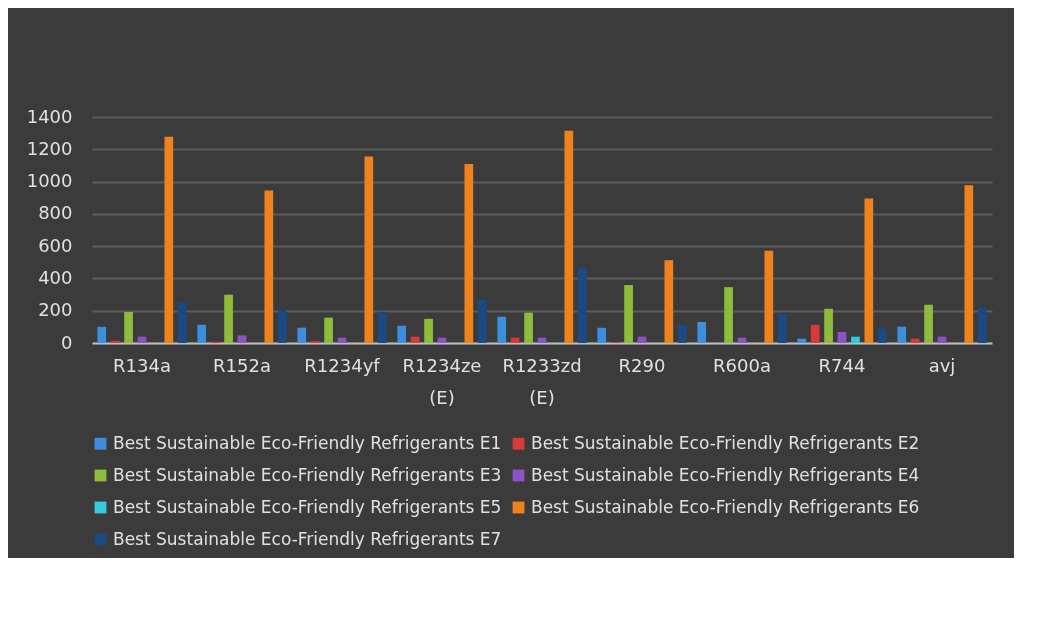 The height and width of the screenshot is (618, 1051). What do you see at coordinates (142, 365) in the screenshot?
I see `x-tick-label: R134a` at bounding box center [142, 365].